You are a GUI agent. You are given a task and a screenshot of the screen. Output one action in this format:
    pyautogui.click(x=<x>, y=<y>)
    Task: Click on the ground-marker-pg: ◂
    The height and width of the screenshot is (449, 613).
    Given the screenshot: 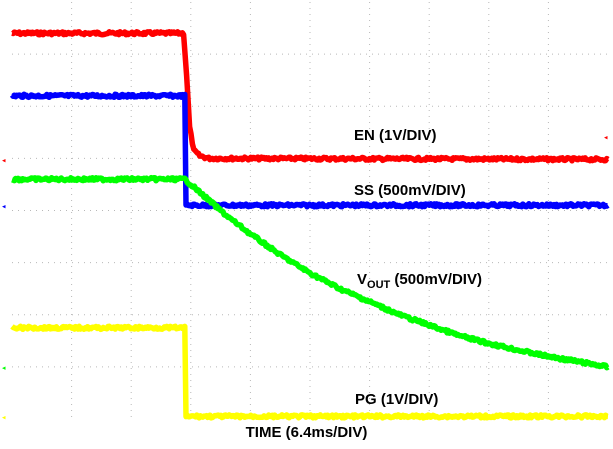 What is the action you would take?
    pyautogui.click(x=4, y=417)
    